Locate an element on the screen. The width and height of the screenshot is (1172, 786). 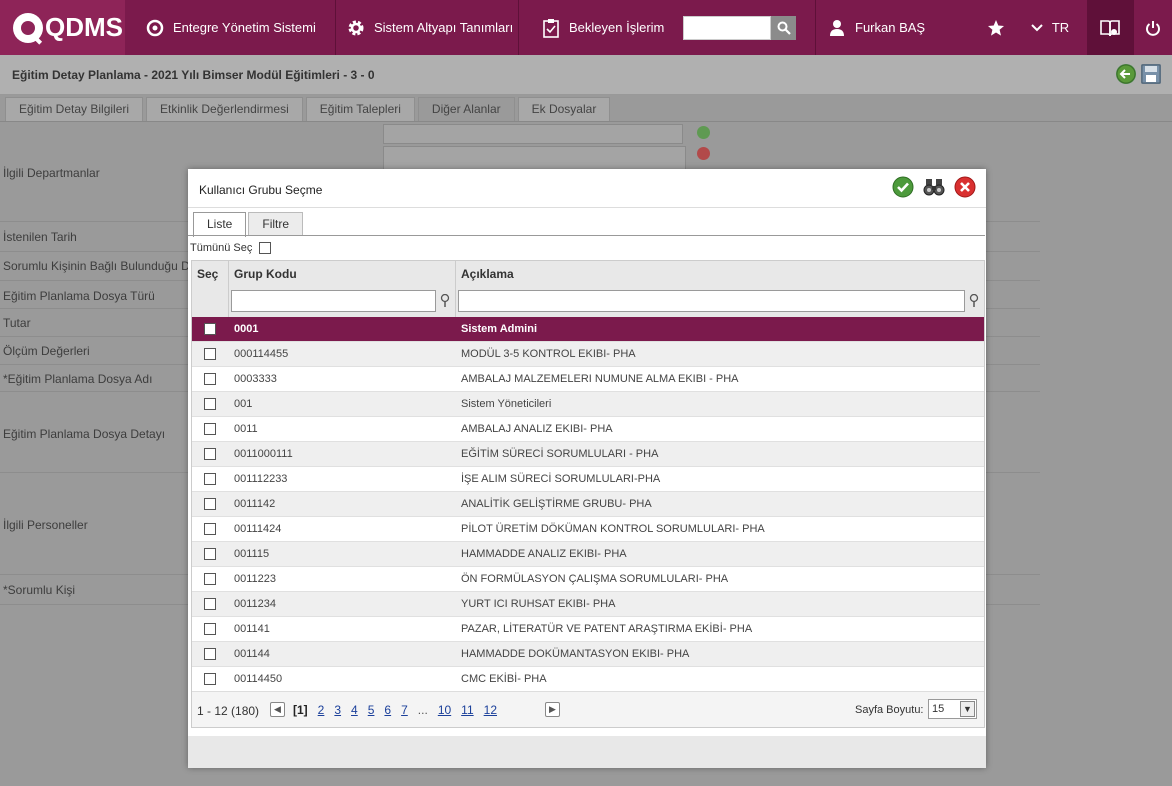
nav-label: Entegre Yönetim Sistemi is located at coordinates (244, 27).